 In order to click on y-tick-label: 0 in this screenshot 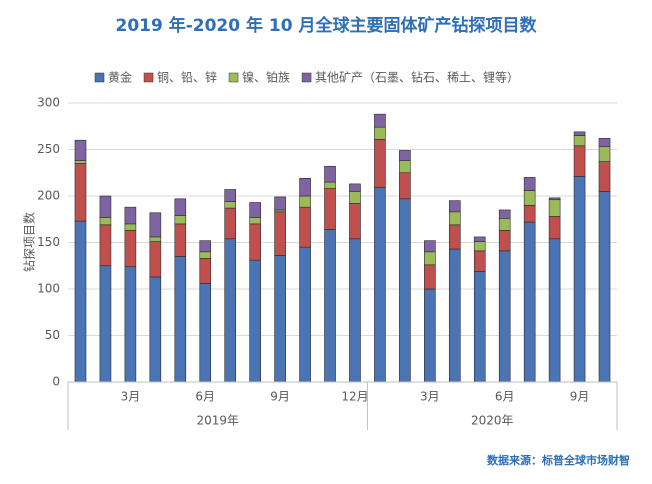, I will do `click(56, 382)`.